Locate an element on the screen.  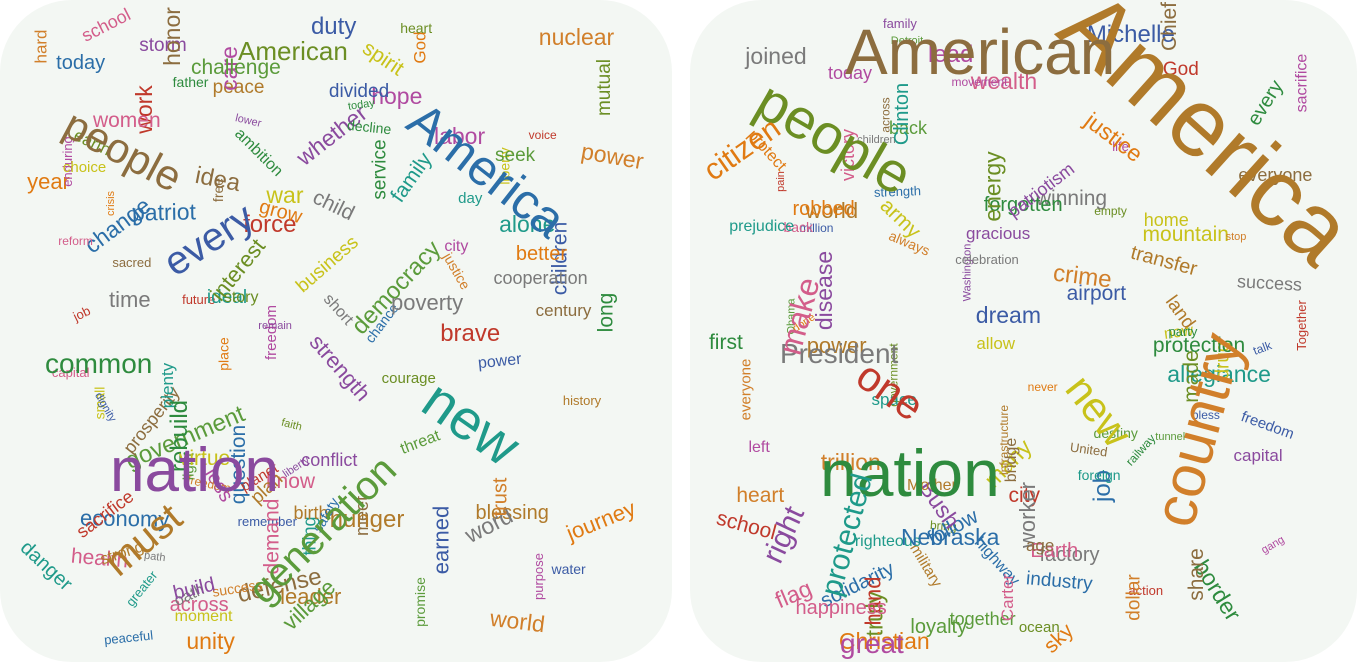
cloud-word: God is located at coordinates (1180, 70).